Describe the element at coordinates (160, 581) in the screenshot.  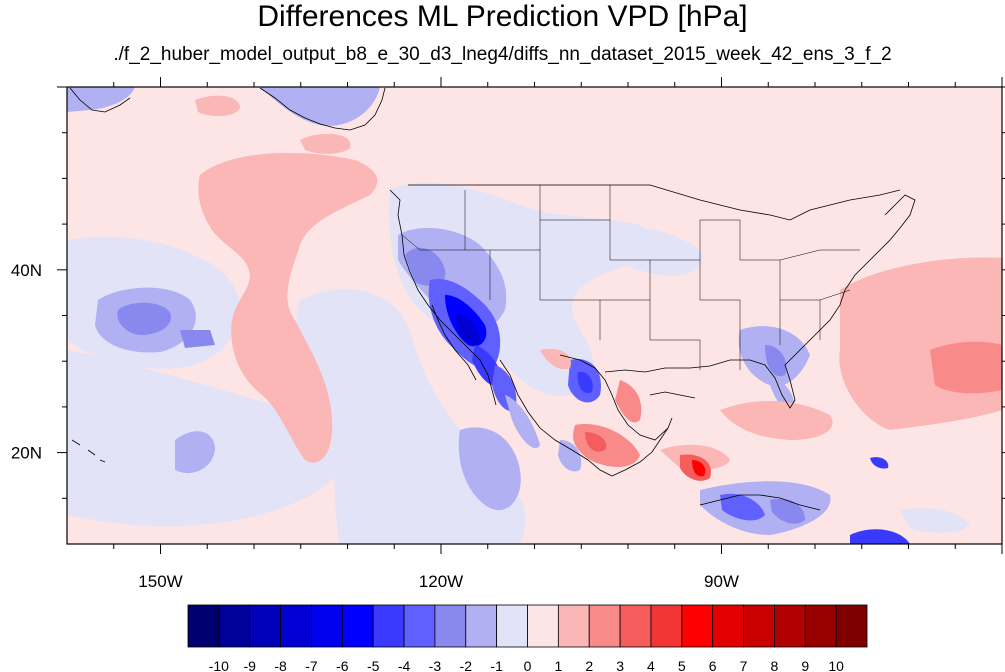
I see `x-tick-label: 150W` at that location.